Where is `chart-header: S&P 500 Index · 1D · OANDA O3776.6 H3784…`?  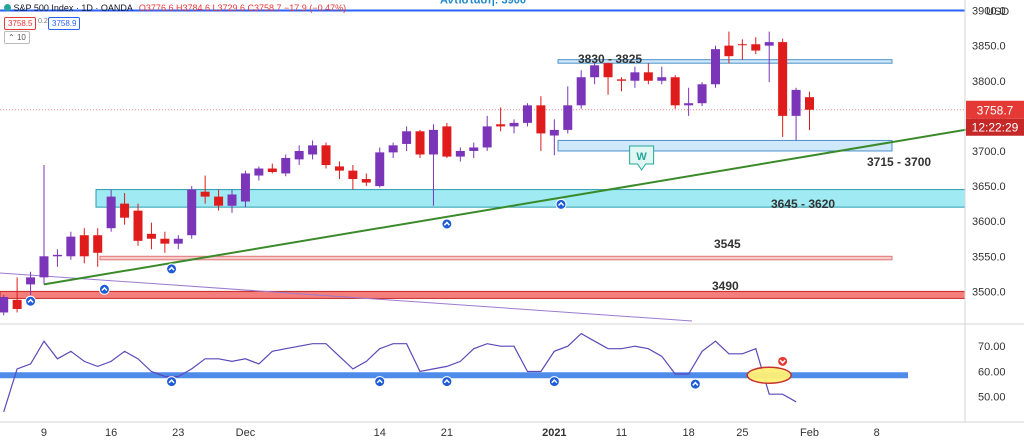 chart-header: S&P 500 Index · 1D · OANDA O3776.6 H3784… is located at coordinates (175, 8).